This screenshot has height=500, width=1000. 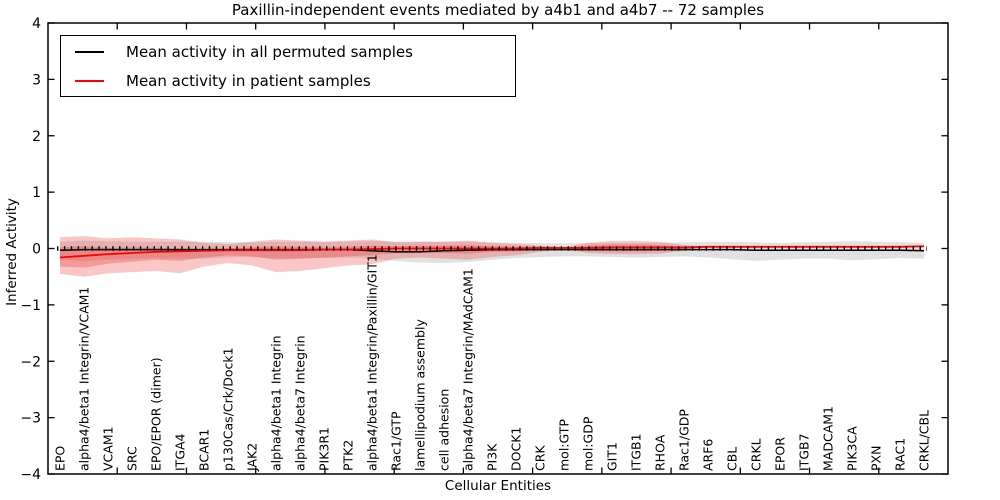 What do you see at coordinates (708, 455) in the screenshot?
I see `x-category-label: ARF6` at bounding box center [708, 455].